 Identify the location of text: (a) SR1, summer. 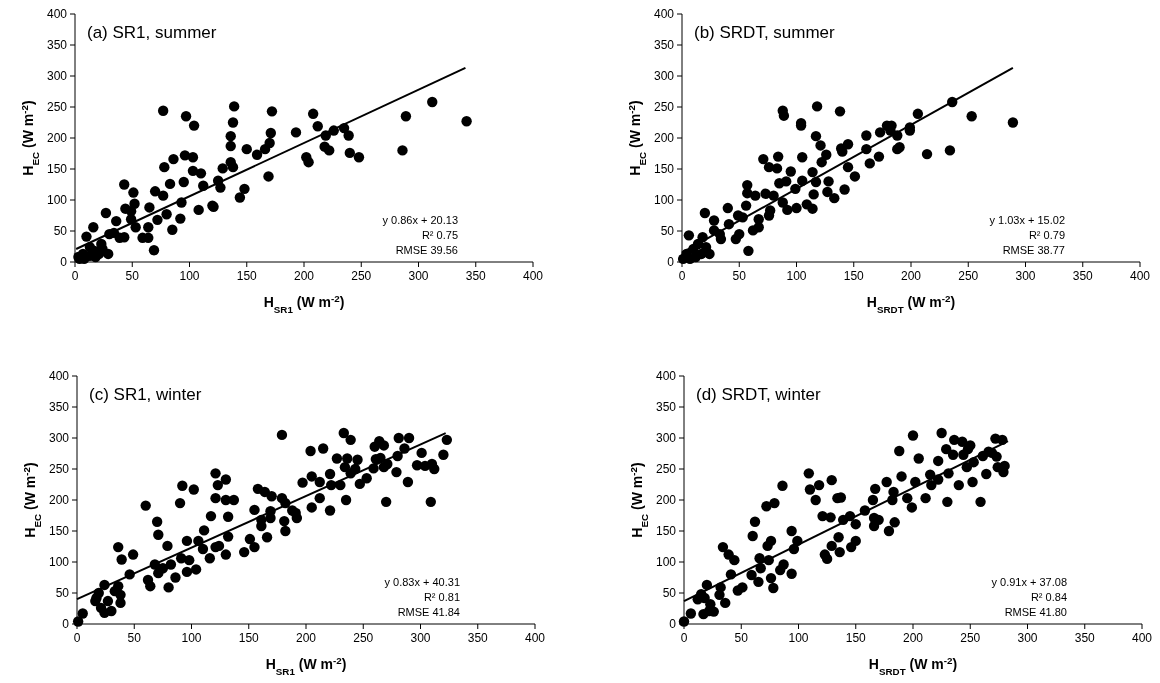
(152, 32).